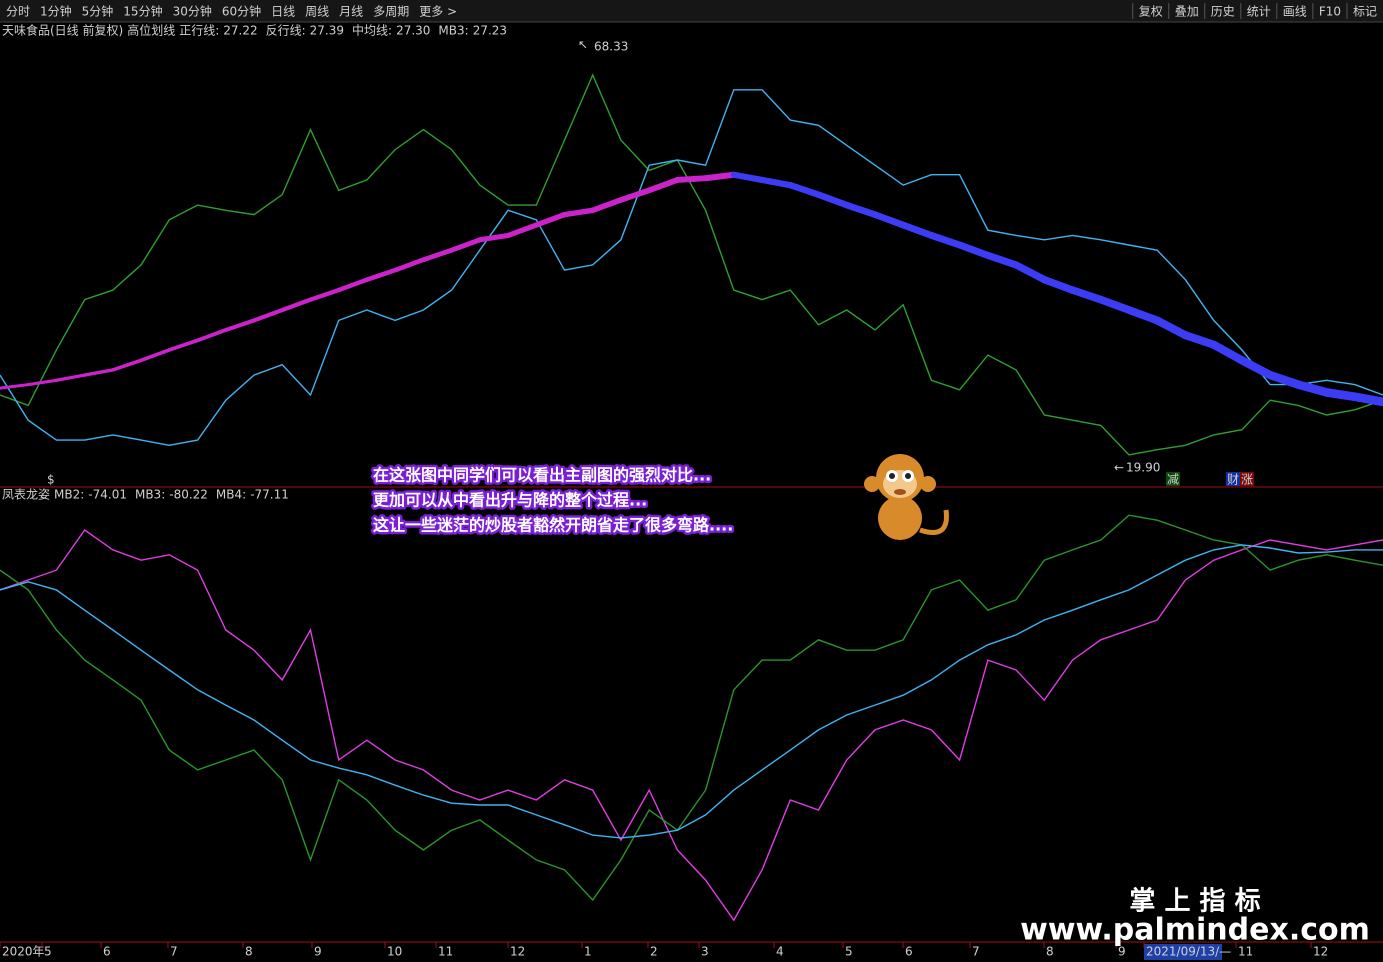  What do you see at coordinates (1188, 952) in the screenshot?
I see `time-label: 2021/09/13/—` at bounding box center [1188, 952].